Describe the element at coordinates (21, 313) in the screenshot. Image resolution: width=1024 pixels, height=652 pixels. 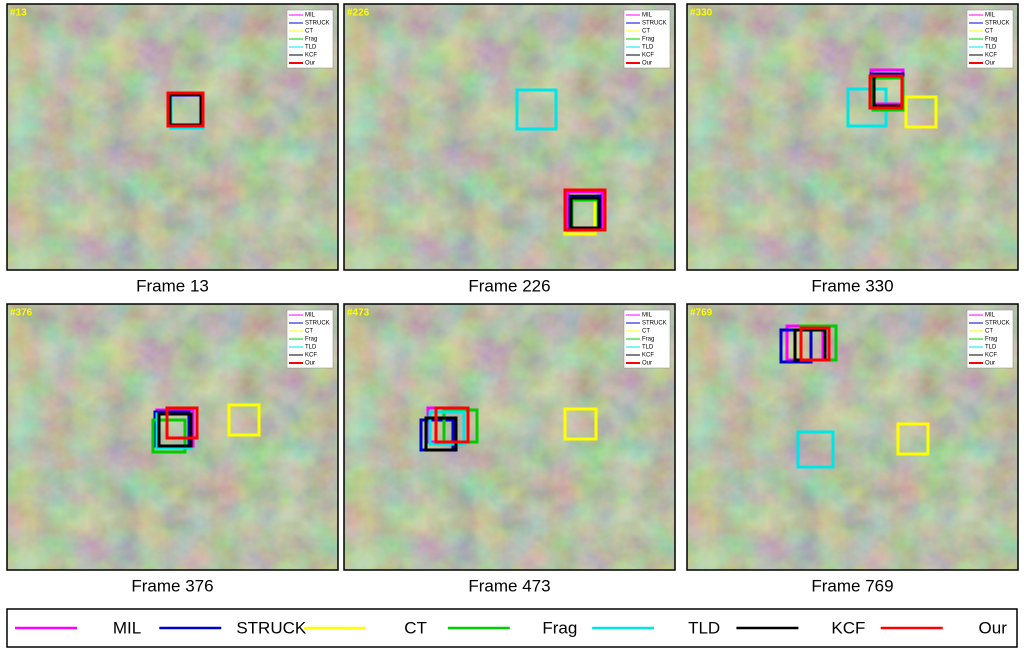
I see `frame-tag: #376` at that location.